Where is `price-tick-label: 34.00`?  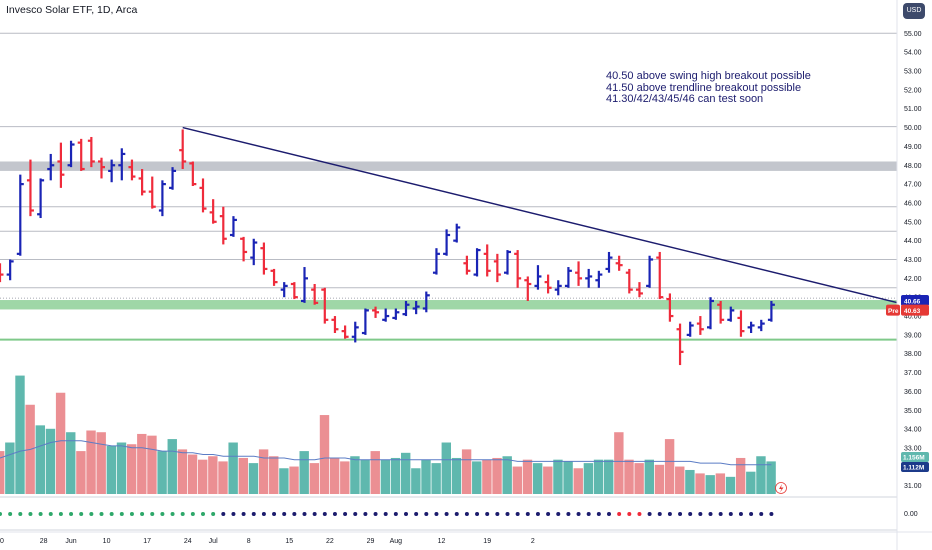 price-tick-label: 34.00 is located at coordinates (913, 430).